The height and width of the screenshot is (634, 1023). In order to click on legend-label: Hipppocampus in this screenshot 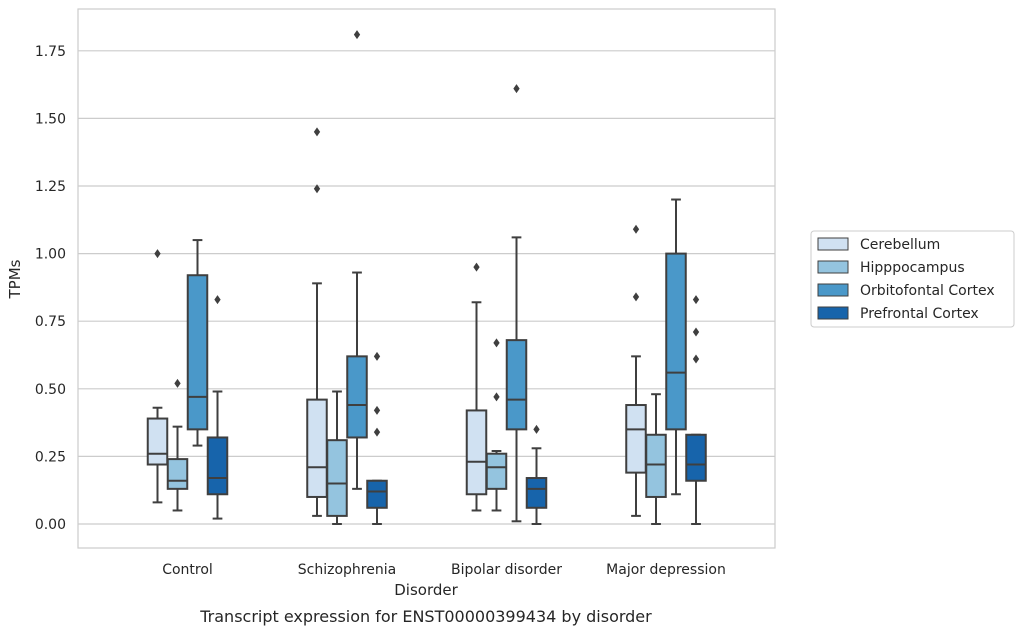, I will do `click(912, 268)`.